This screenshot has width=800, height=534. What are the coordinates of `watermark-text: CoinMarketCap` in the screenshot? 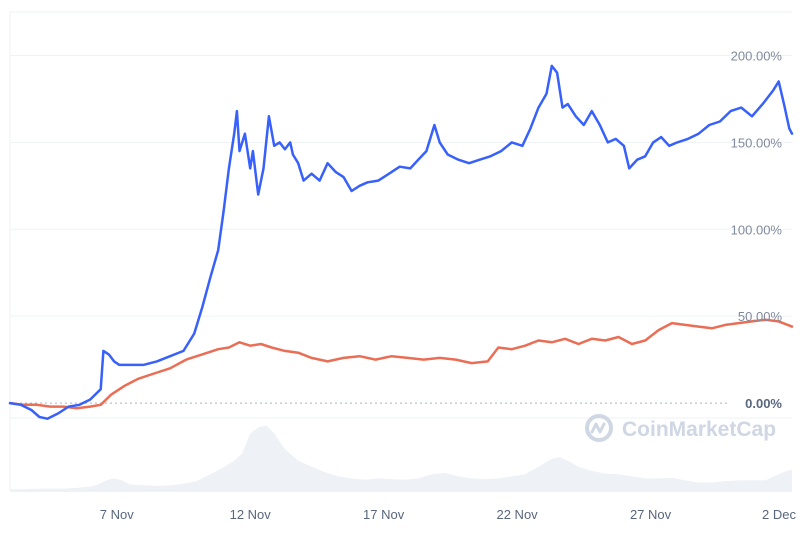 It's located at (699, 429).